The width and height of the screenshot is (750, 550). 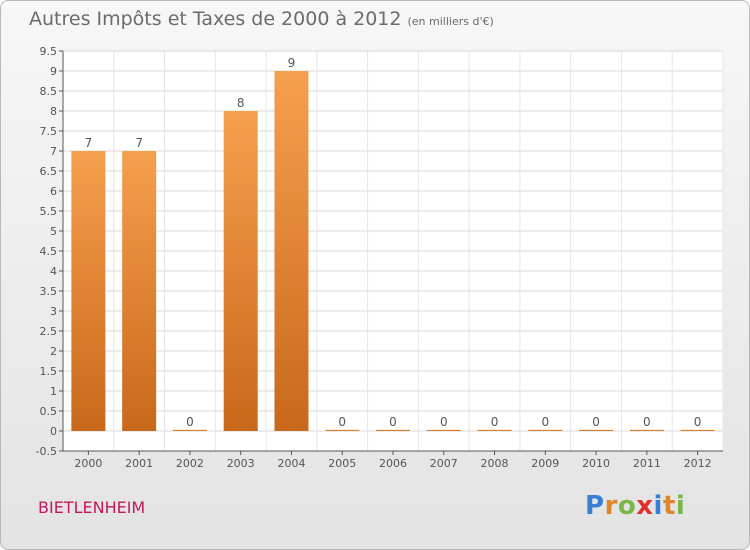 What do you see at coordinates (49, 291) in the screenshot?
I see `y-tick-label: 3.5` at bounding box center [49, 291].